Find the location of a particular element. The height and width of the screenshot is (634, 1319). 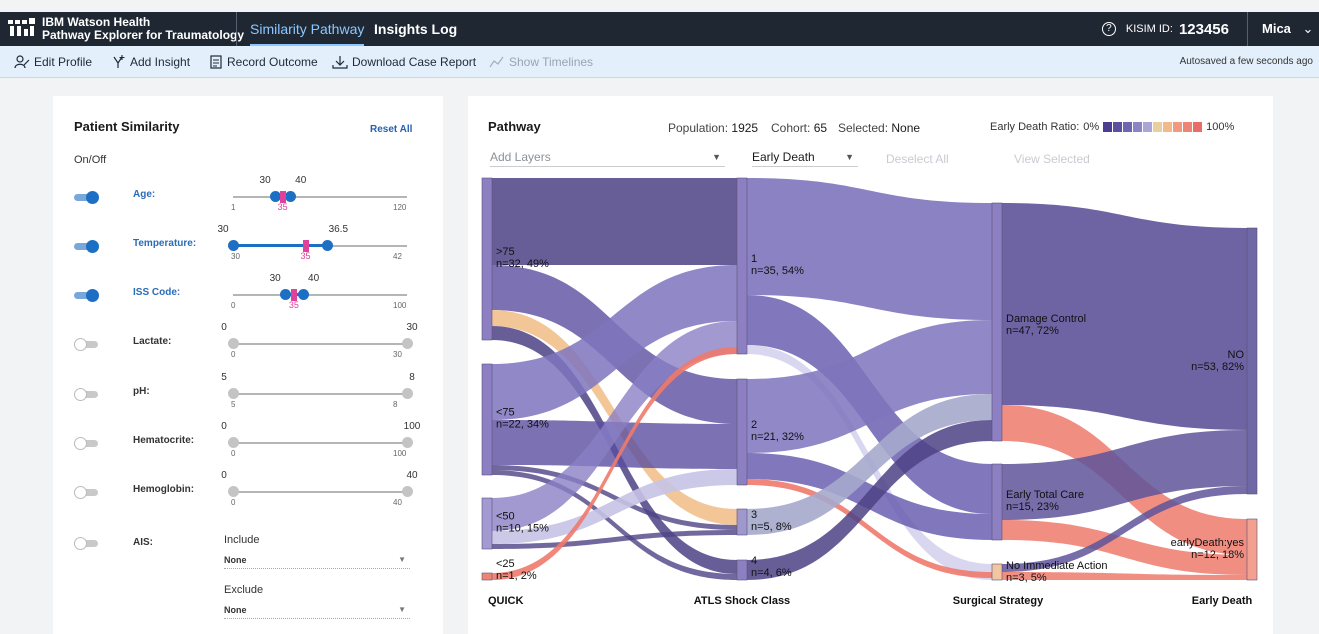

toggle-temperature is located at coordinates (87, 246).